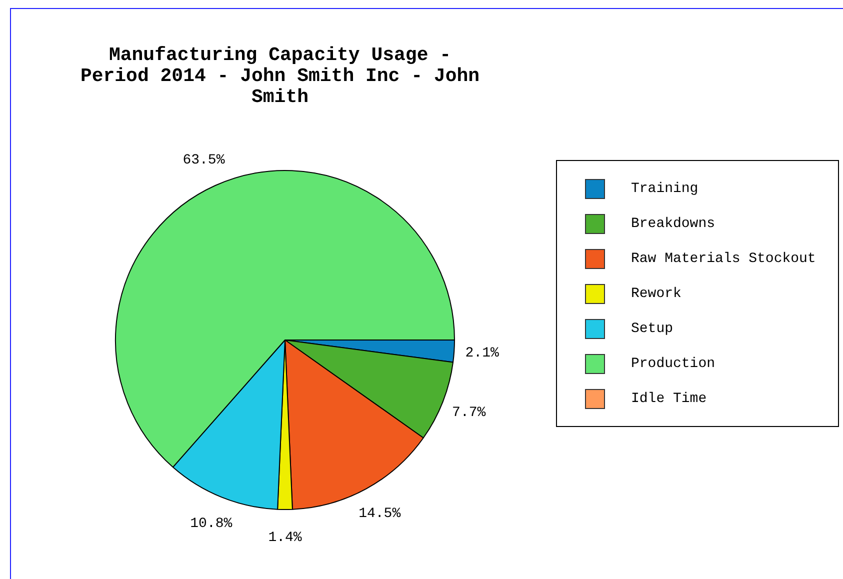 This screenshot has height=579, width=843. Describe the element at coordinates (285, 538) in the screenshot. I see `data-label: 1.4%` at that location.